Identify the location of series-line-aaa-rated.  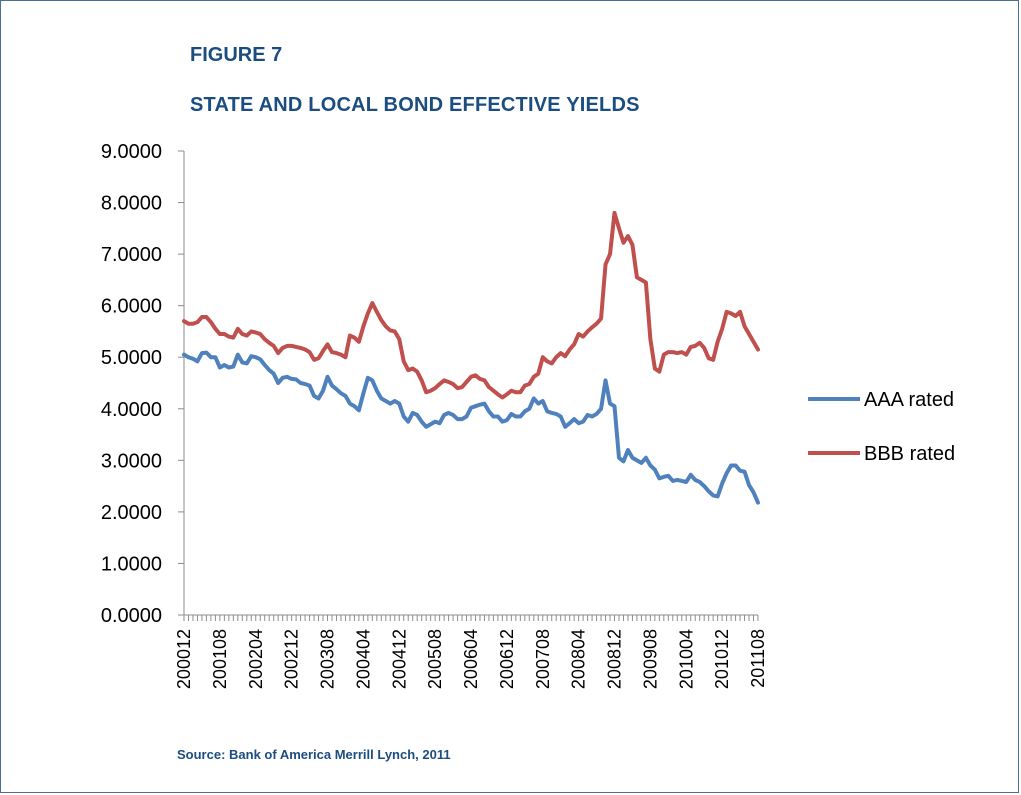
(471, 427).